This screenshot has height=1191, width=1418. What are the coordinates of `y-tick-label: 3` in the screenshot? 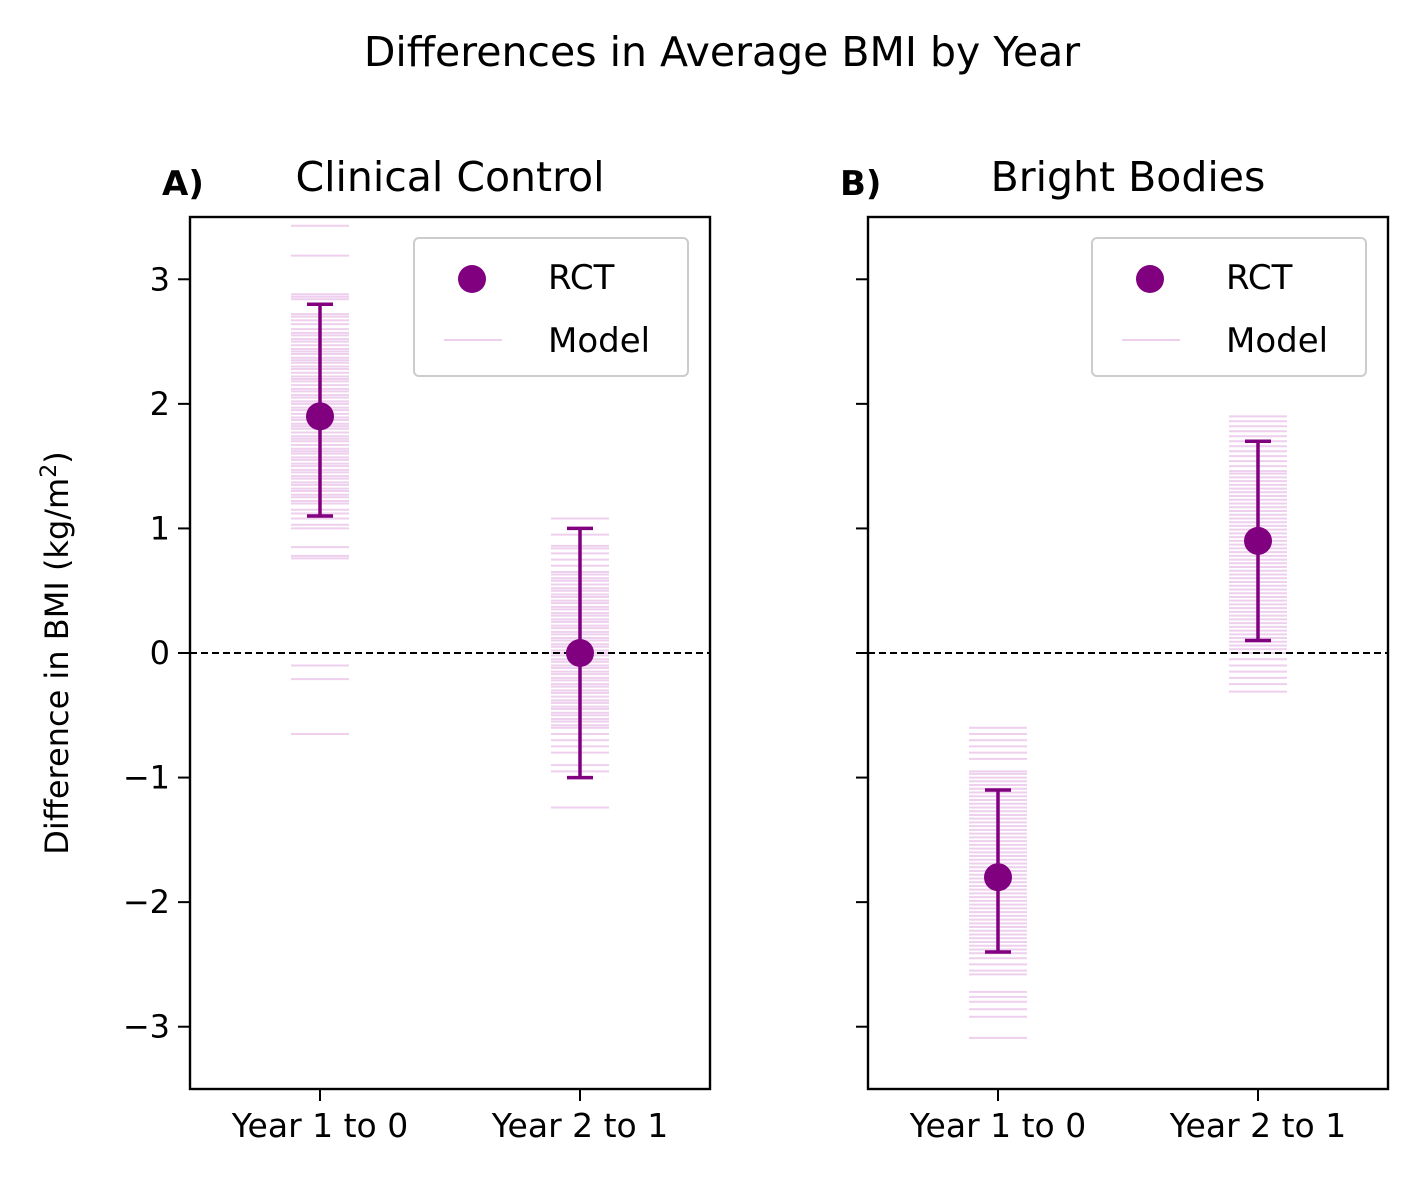 It's located at (160, 279).